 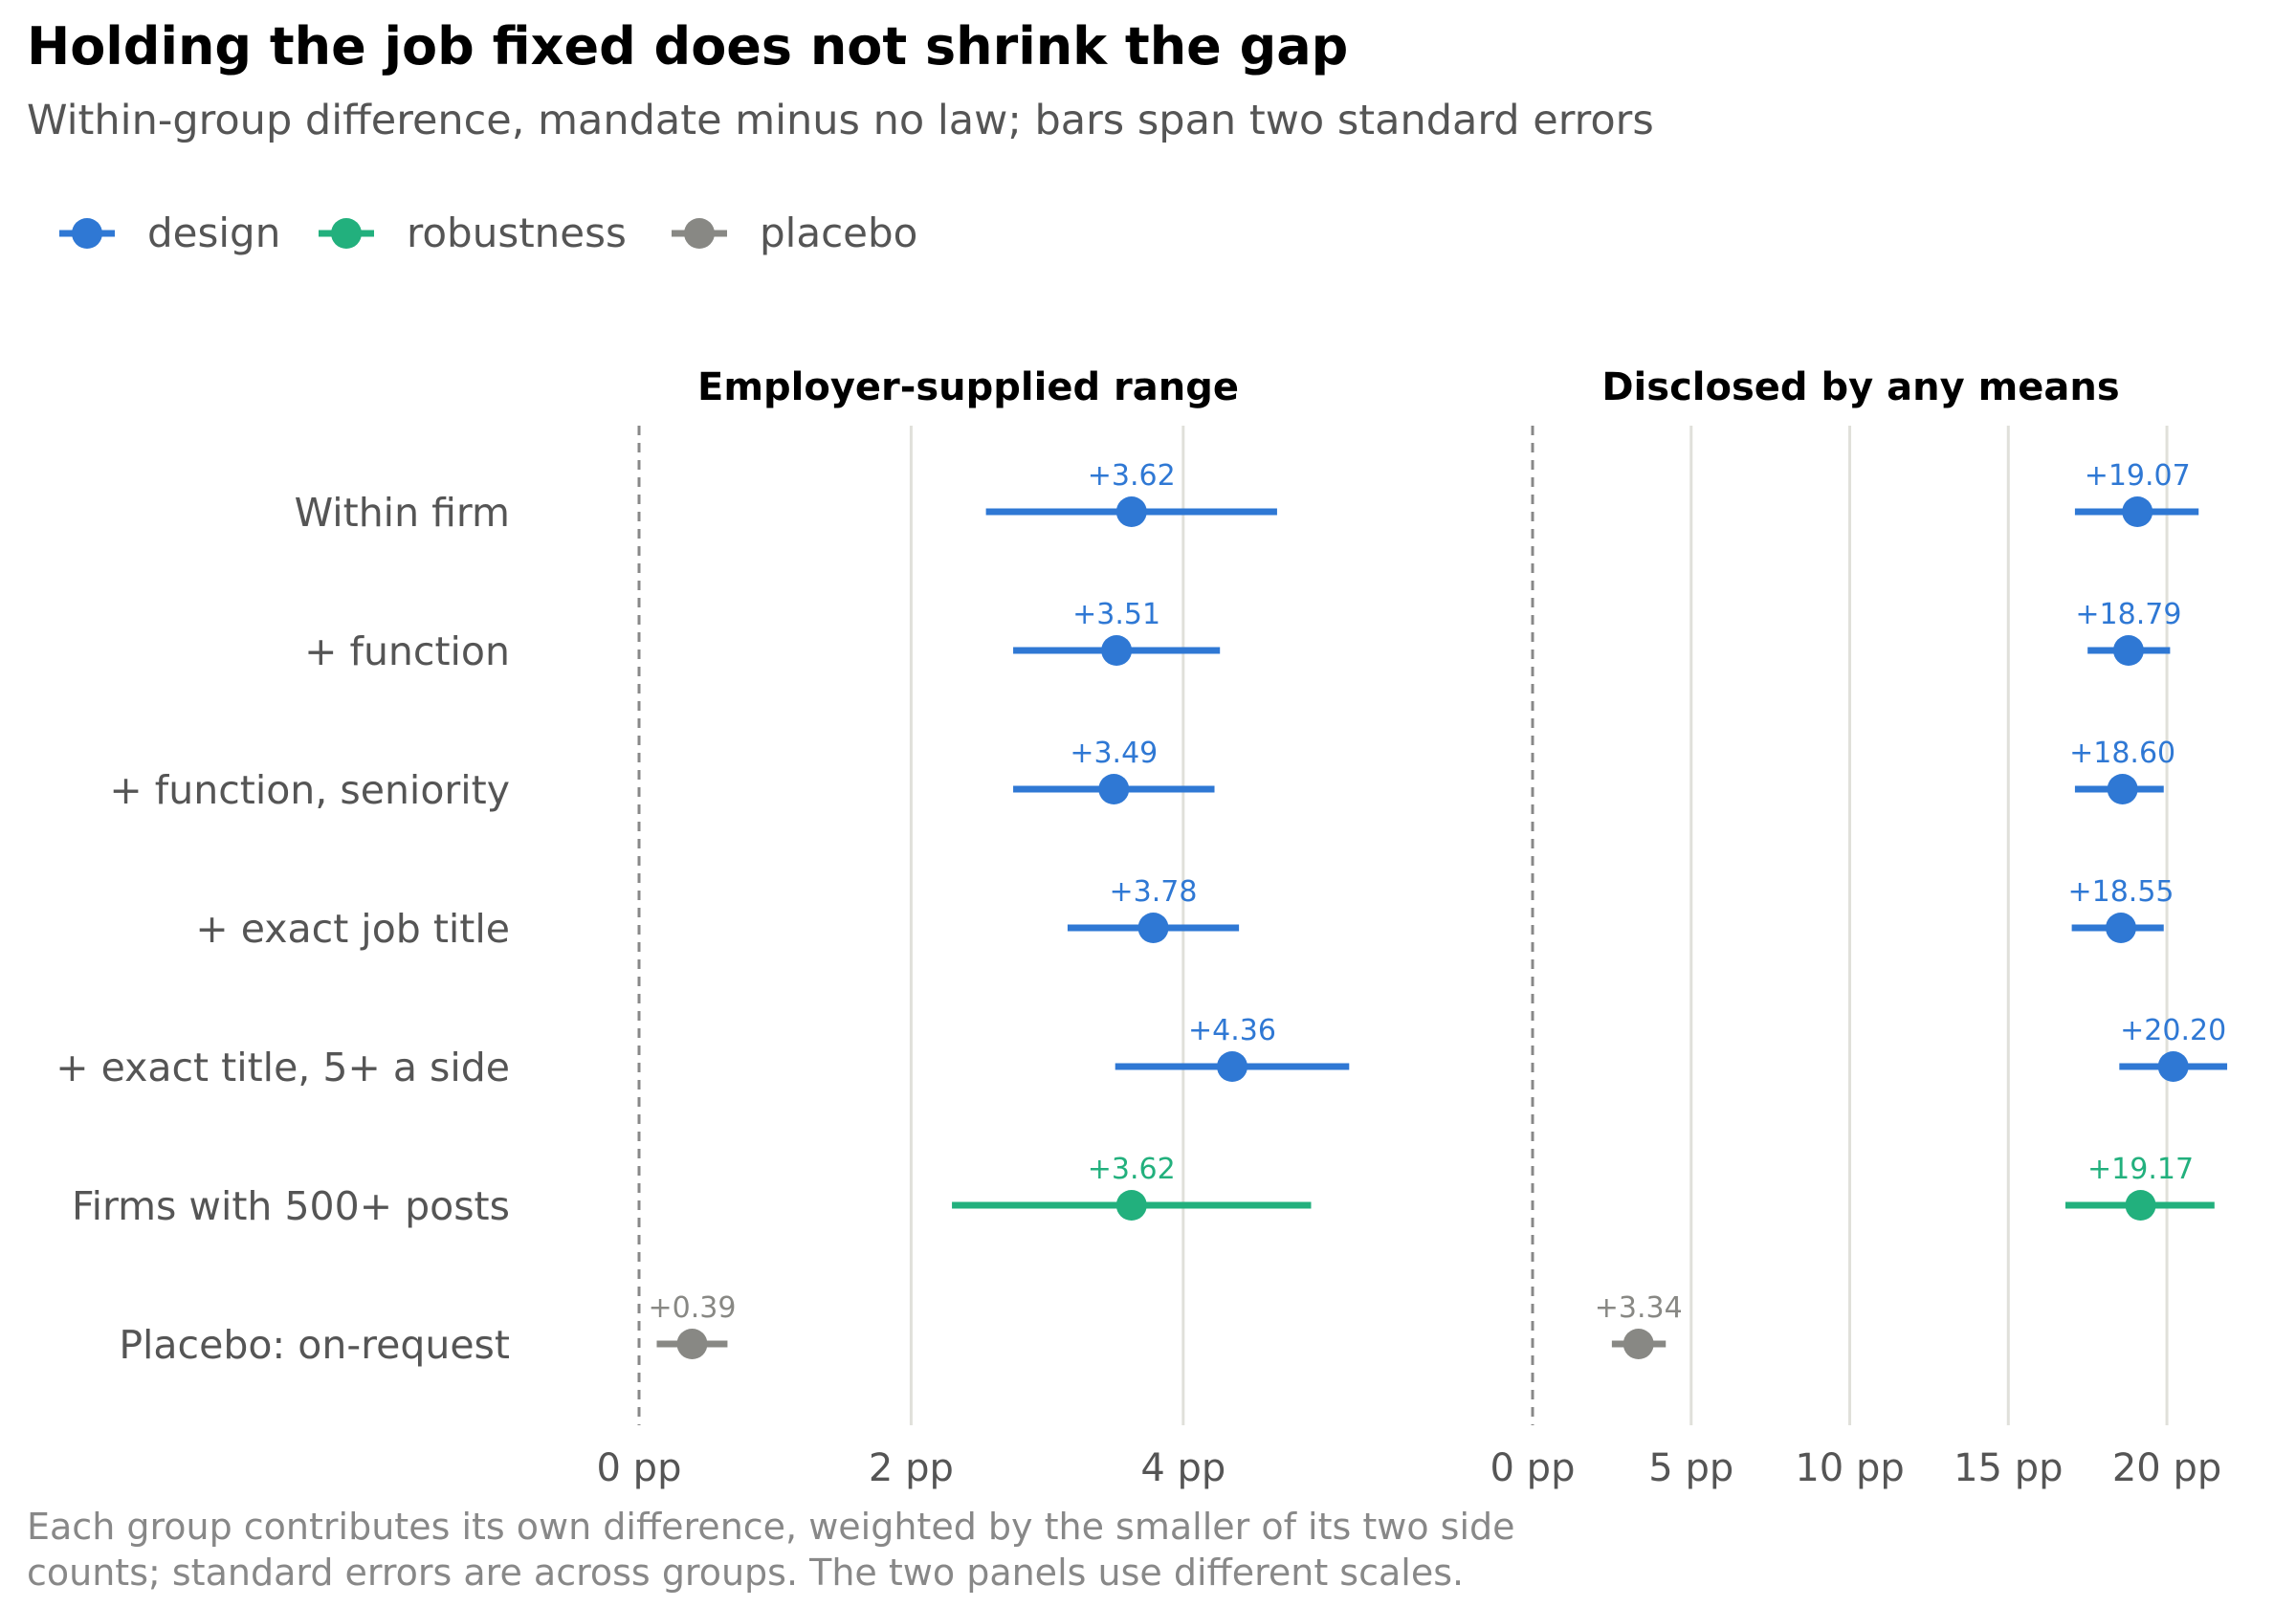 I want to click on data-label: +3.34, so click(x=1639, y=1308).